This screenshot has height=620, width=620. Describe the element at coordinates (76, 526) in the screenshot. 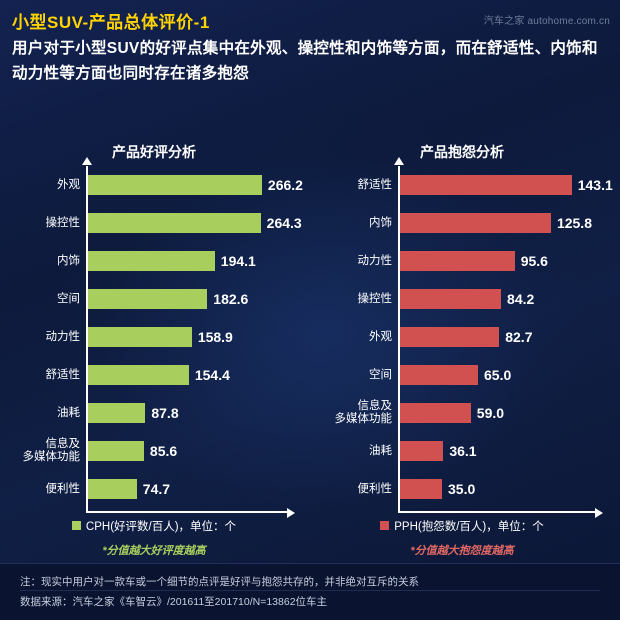

I see `left-legend-swatch` at that location.